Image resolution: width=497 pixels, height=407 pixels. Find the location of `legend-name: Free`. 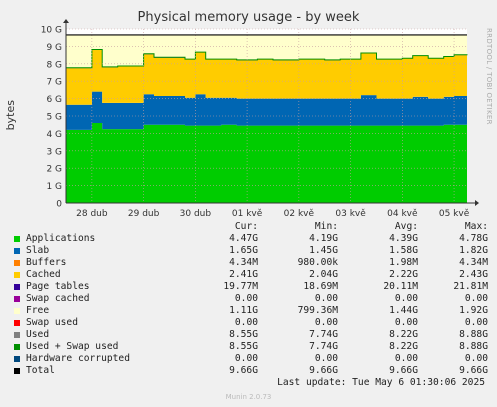

legend-name: Free is located at coordinates (38, 310).